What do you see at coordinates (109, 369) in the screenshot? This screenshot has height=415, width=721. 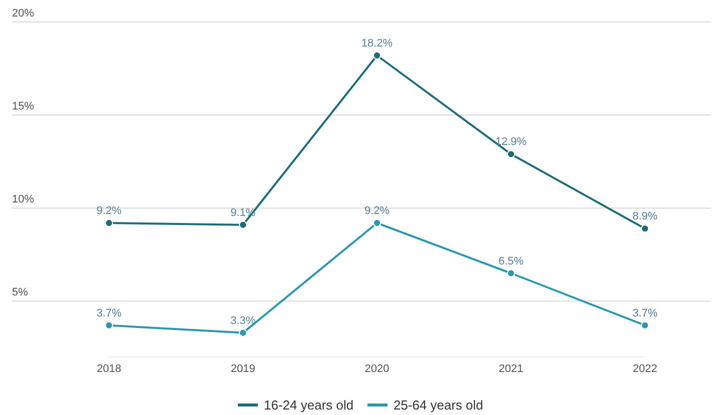 I see `x-tick-label: 2018` at bounding box center [109, 369].